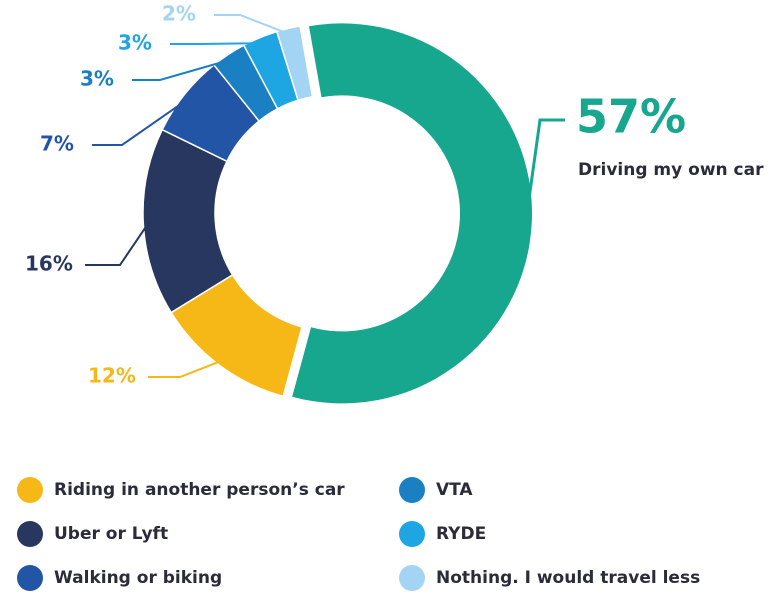 This screenshot has width=775, height=595. I want to click on category-label: Driving my own car, so click(671, 170).